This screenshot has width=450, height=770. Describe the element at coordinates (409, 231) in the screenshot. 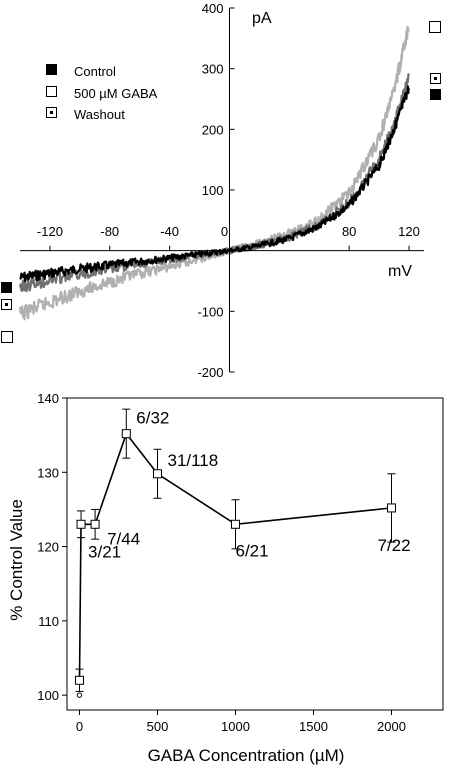

I see `iv-x-tick-label: 120` at that location.